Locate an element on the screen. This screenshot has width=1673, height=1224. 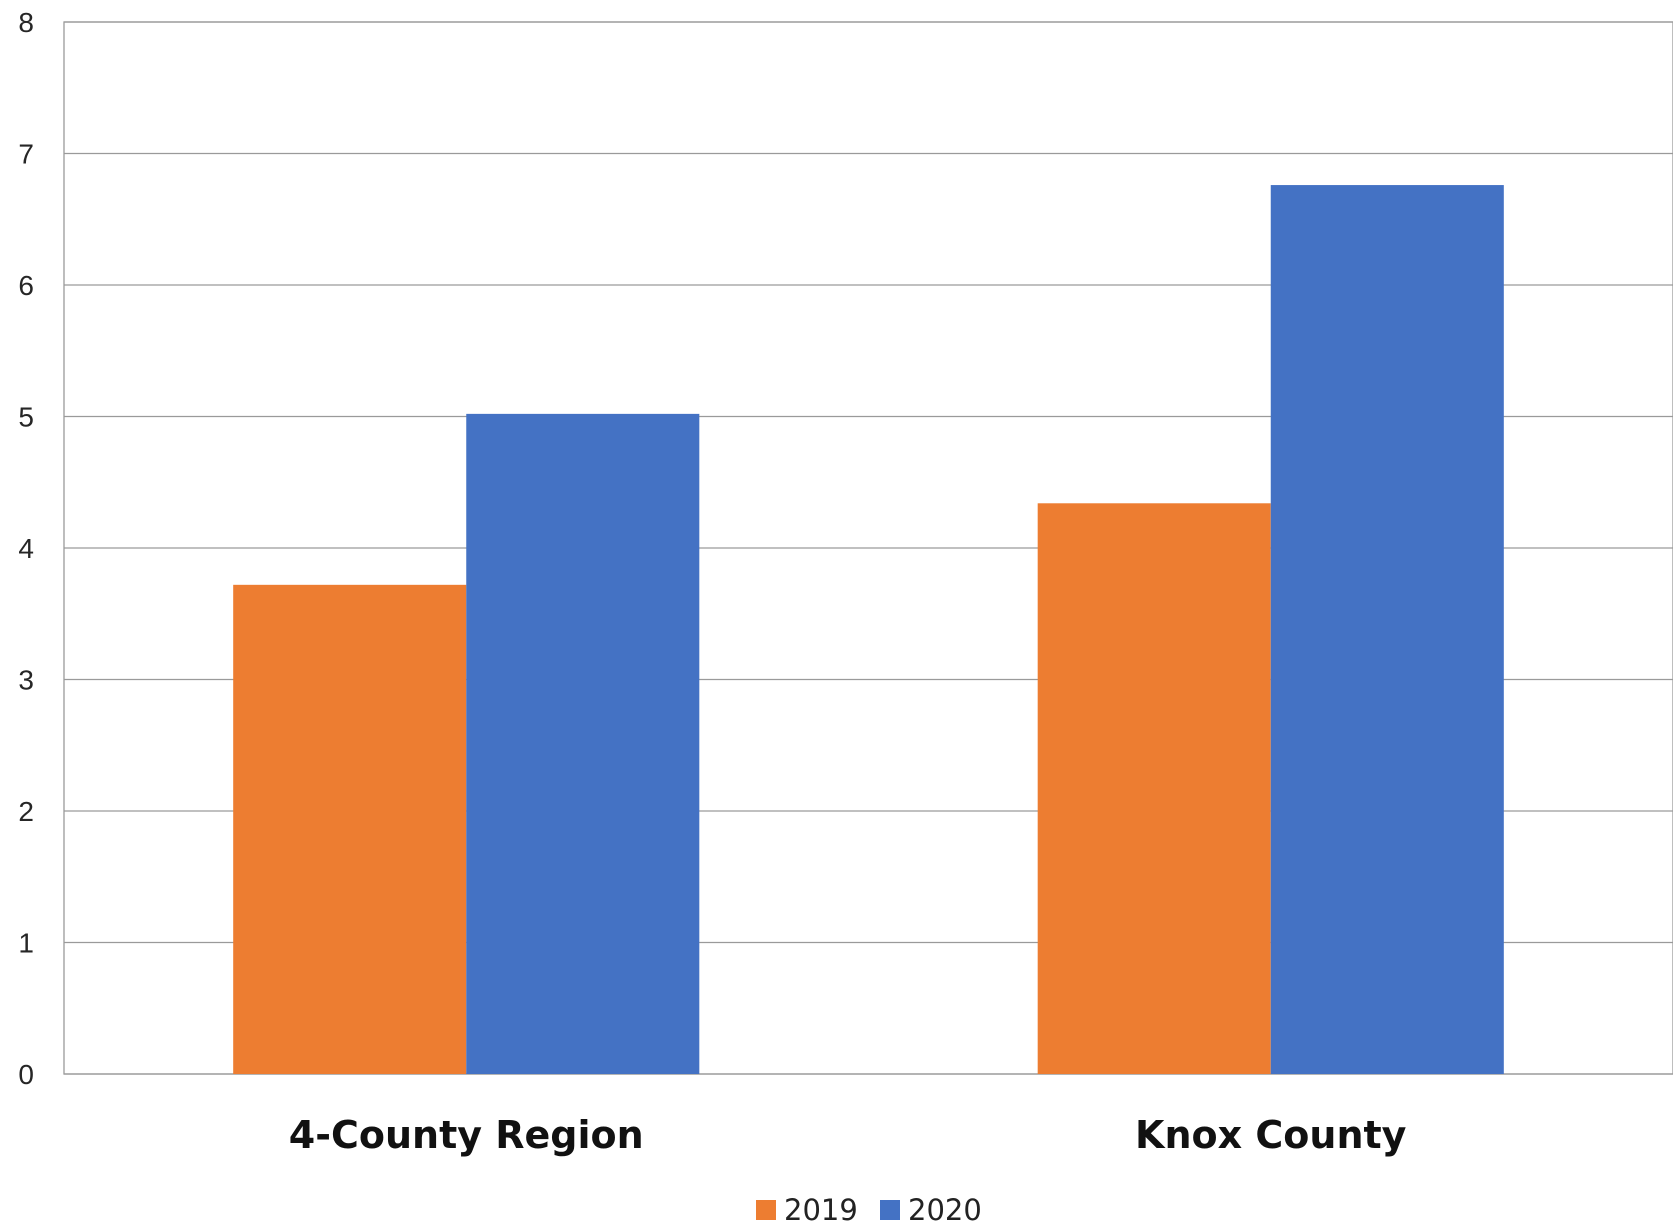
y-tick-label: 3 is located at coordinates (26, 680).